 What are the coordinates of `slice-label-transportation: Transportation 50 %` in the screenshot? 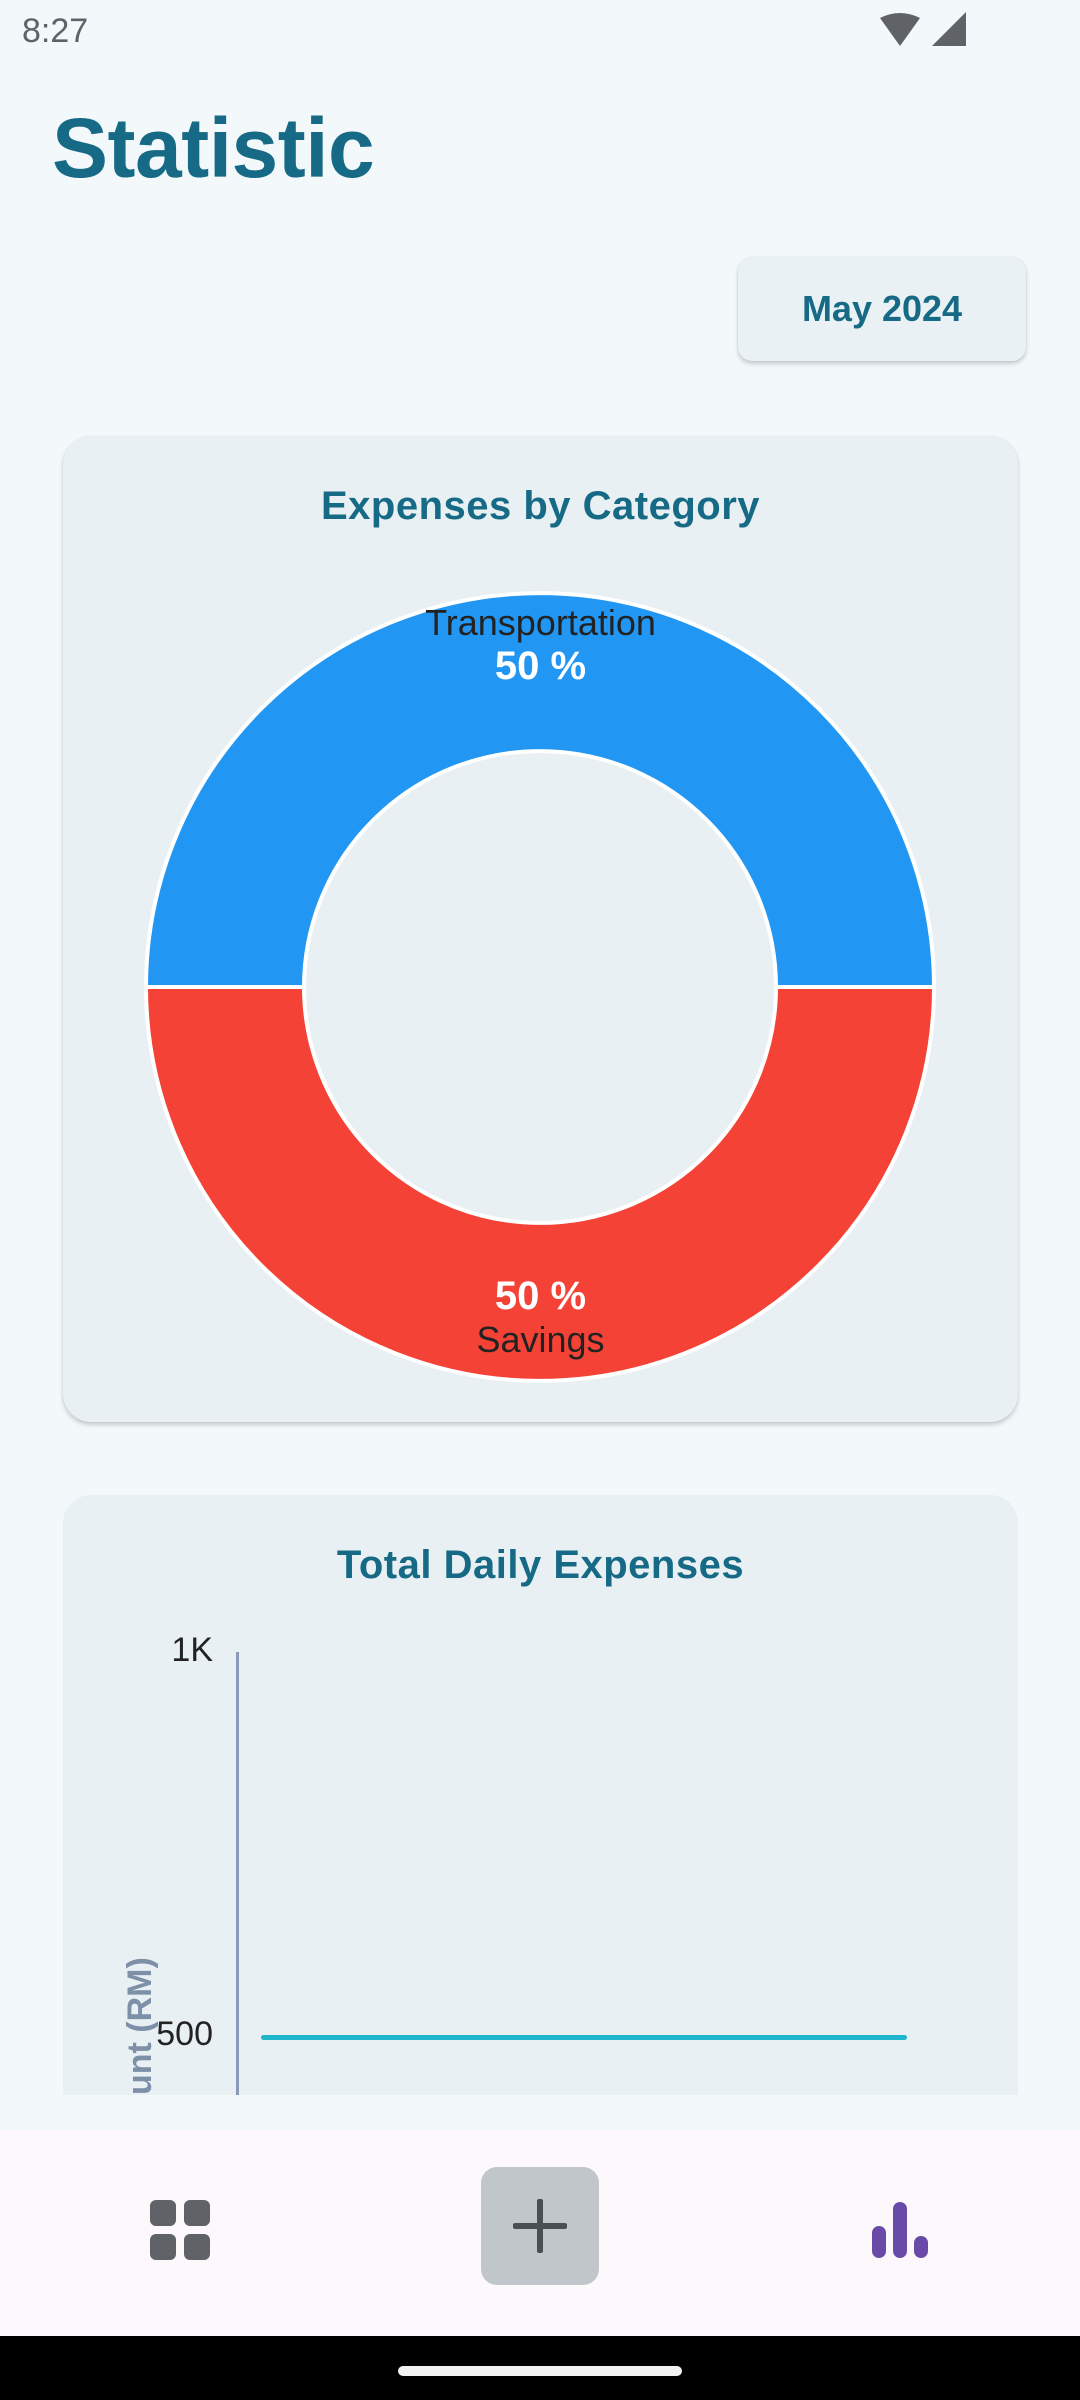 It's located at (540, 645).